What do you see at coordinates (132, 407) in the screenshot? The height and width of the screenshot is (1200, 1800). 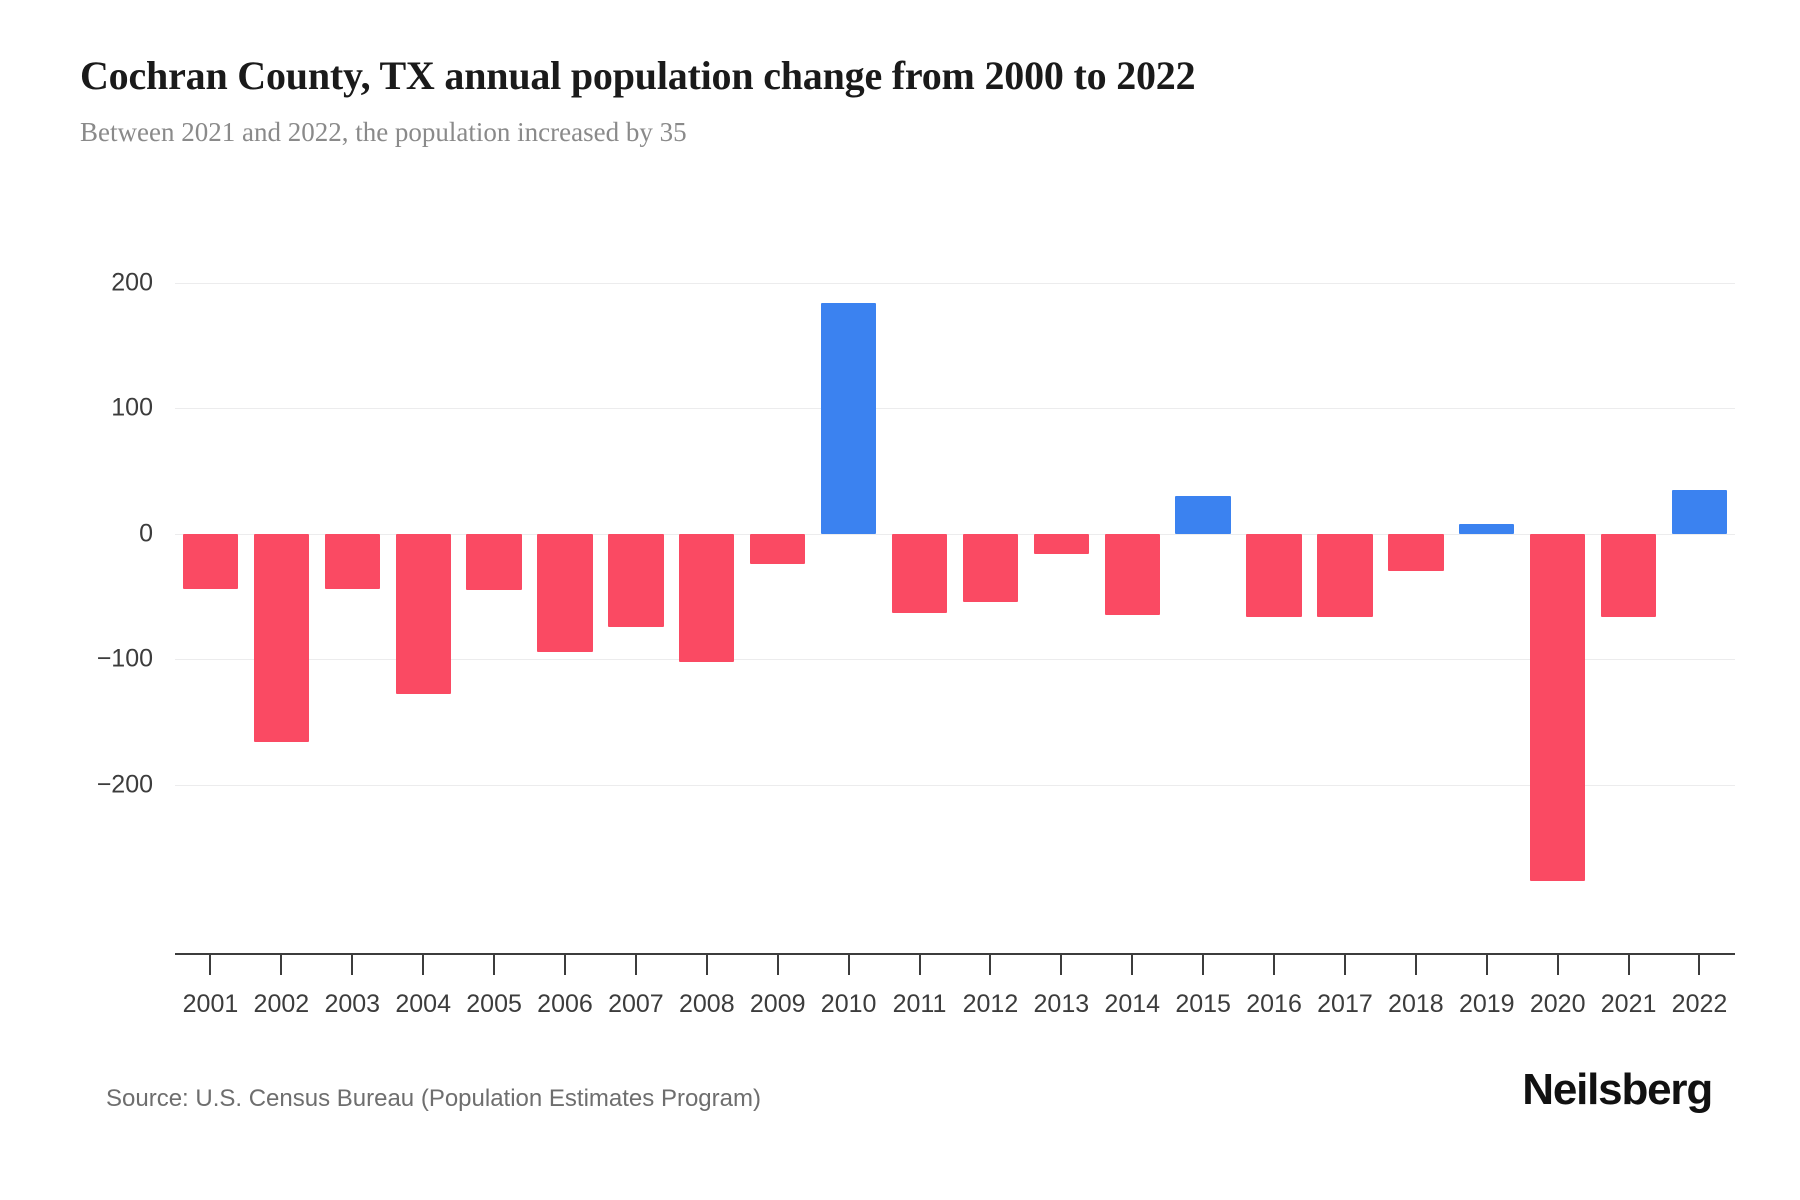 I see `y-axis-tick-label: 100` at bounding box center [132, 407].